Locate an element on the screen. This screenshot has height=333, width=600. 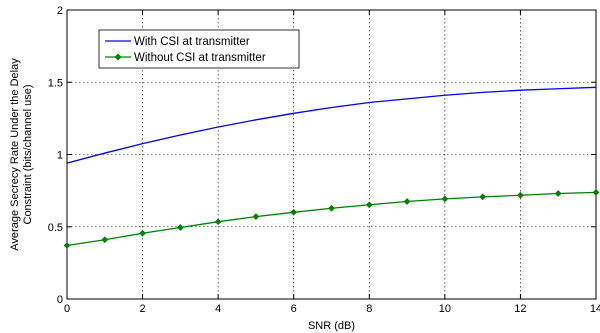
x-tick-label: 10 is located at coordinates (445, 309).